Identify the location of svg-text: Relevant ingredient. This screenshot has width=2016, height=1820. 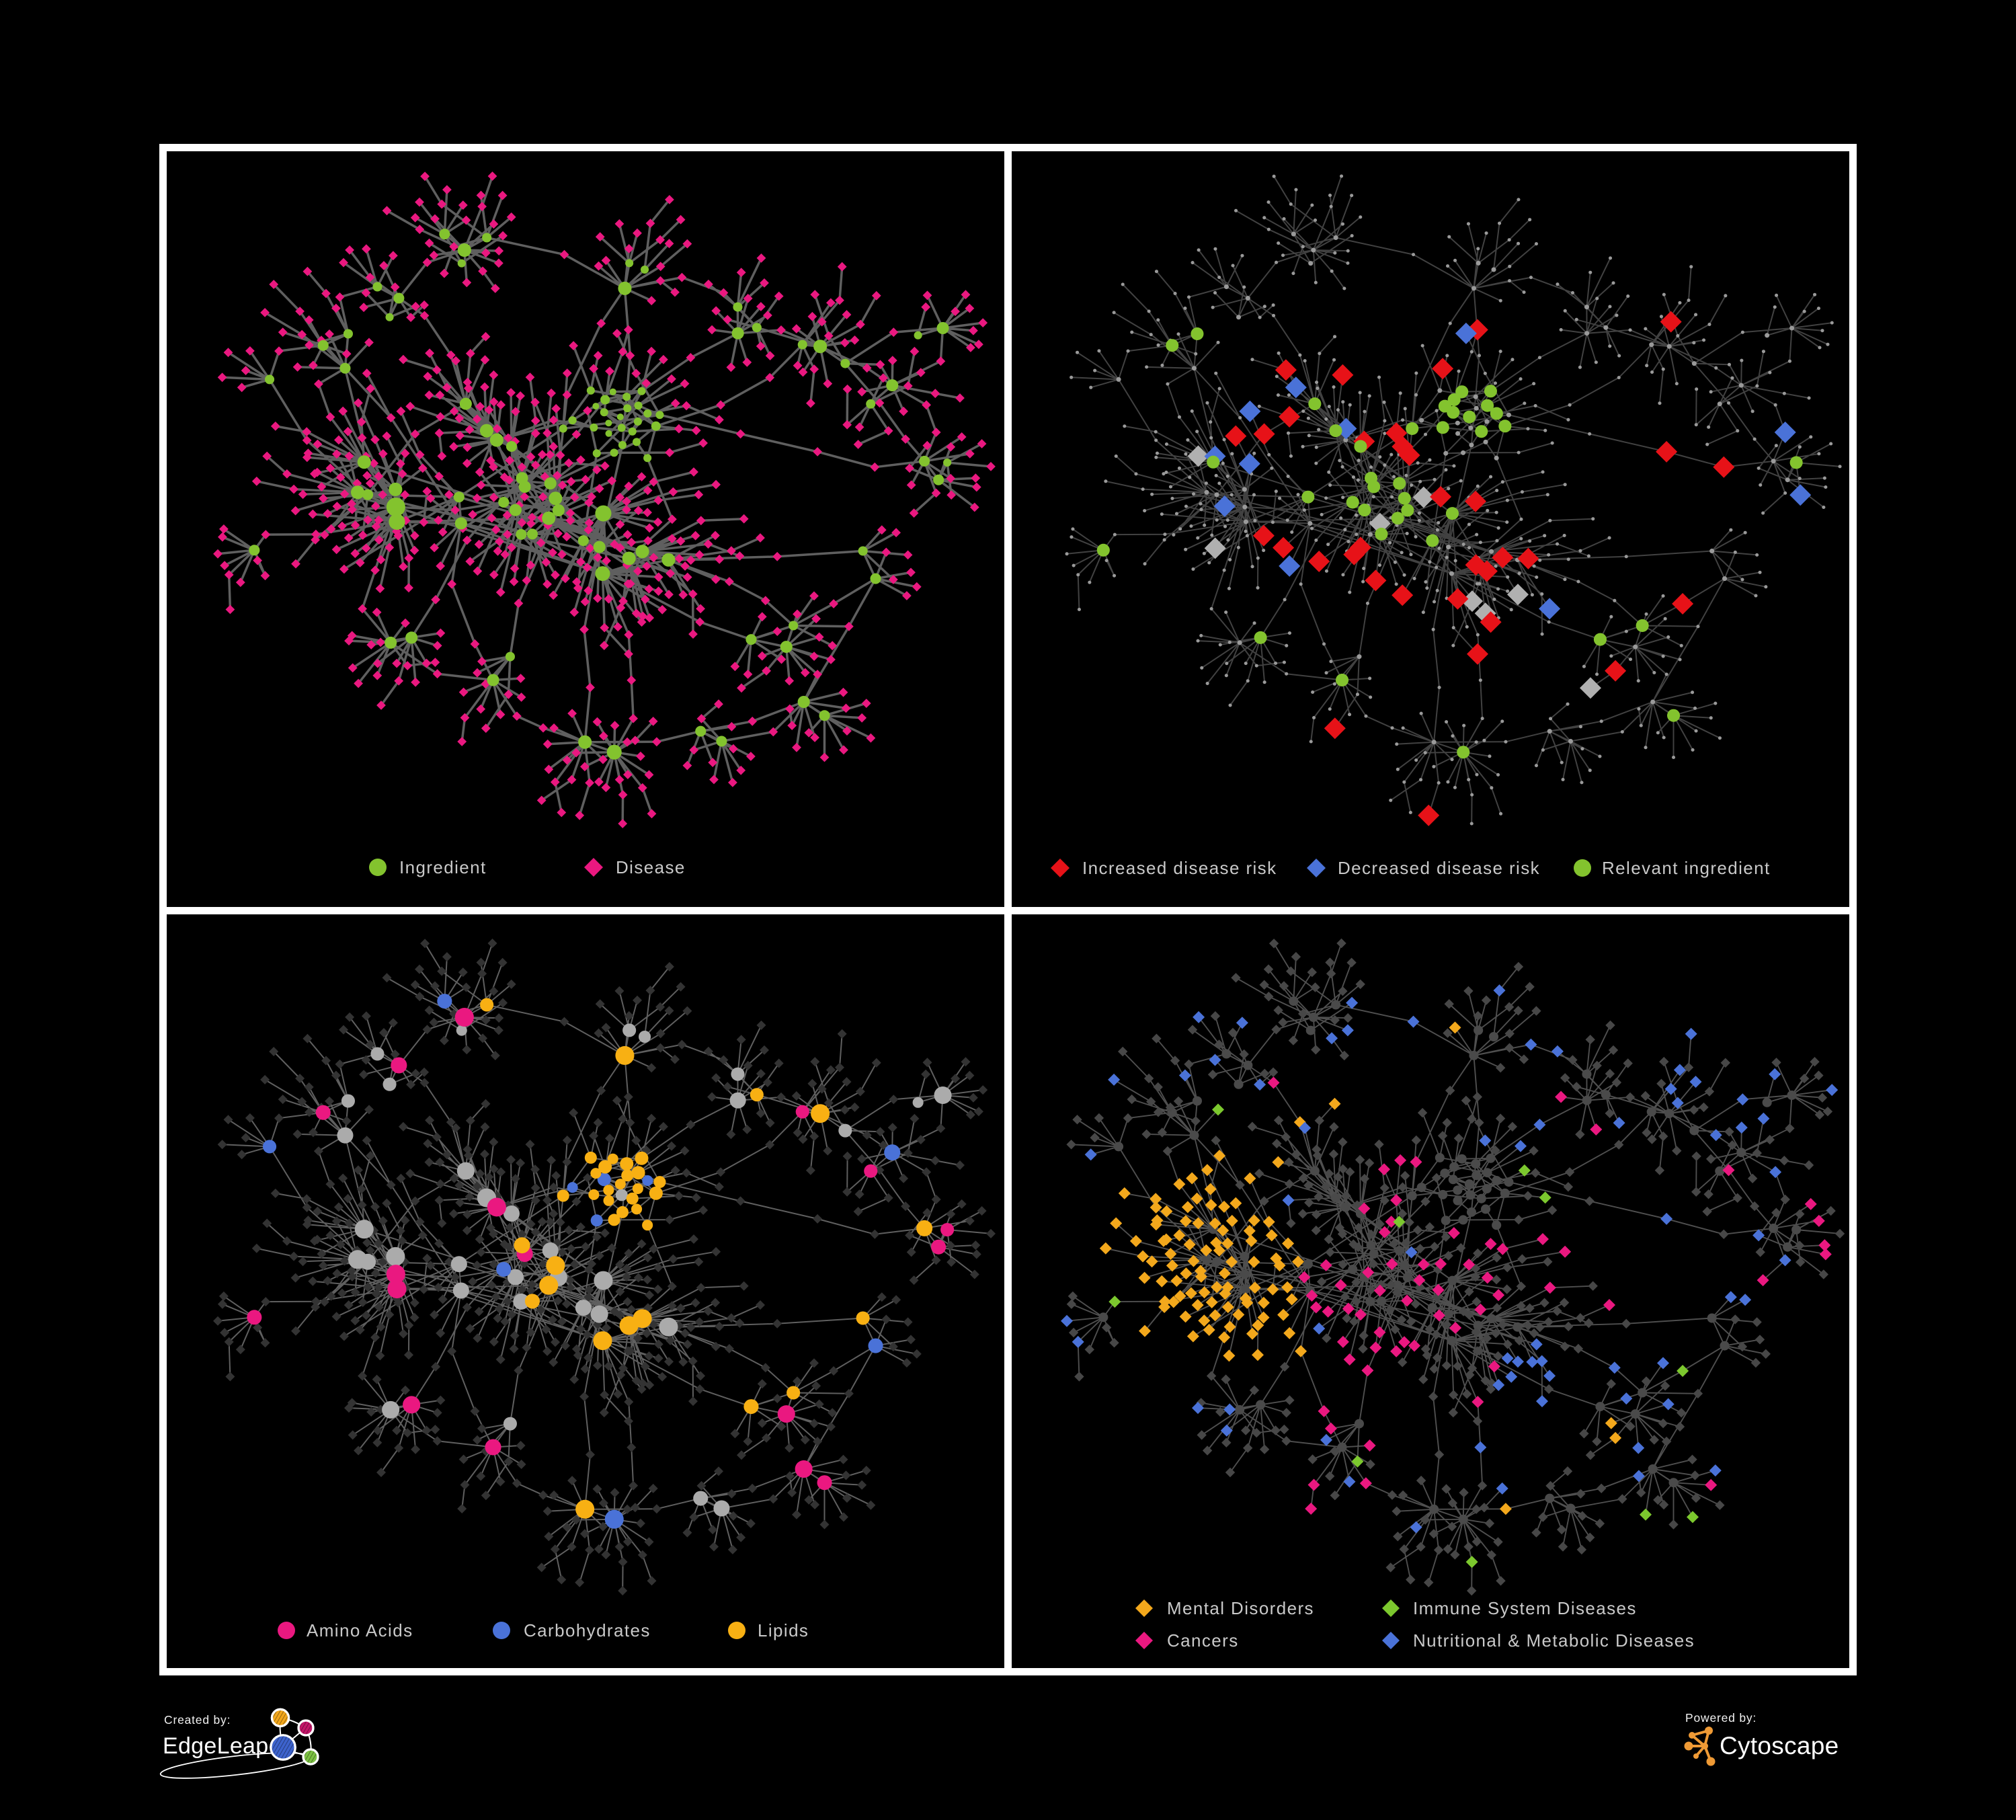
(1686, 868).